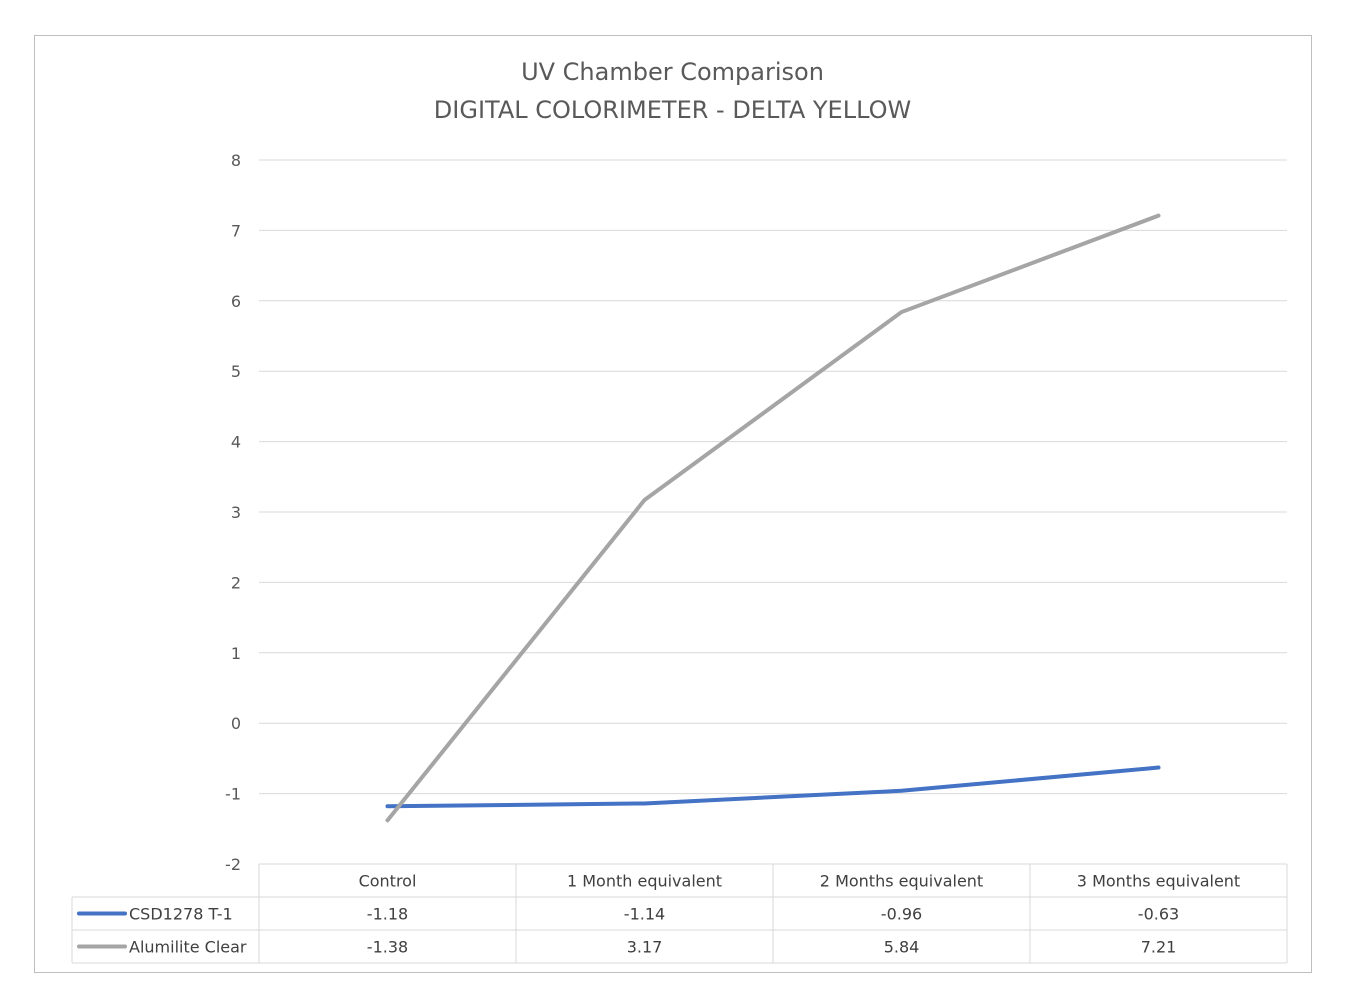  I want to click on data-label: -1.38, so click(387, 947).